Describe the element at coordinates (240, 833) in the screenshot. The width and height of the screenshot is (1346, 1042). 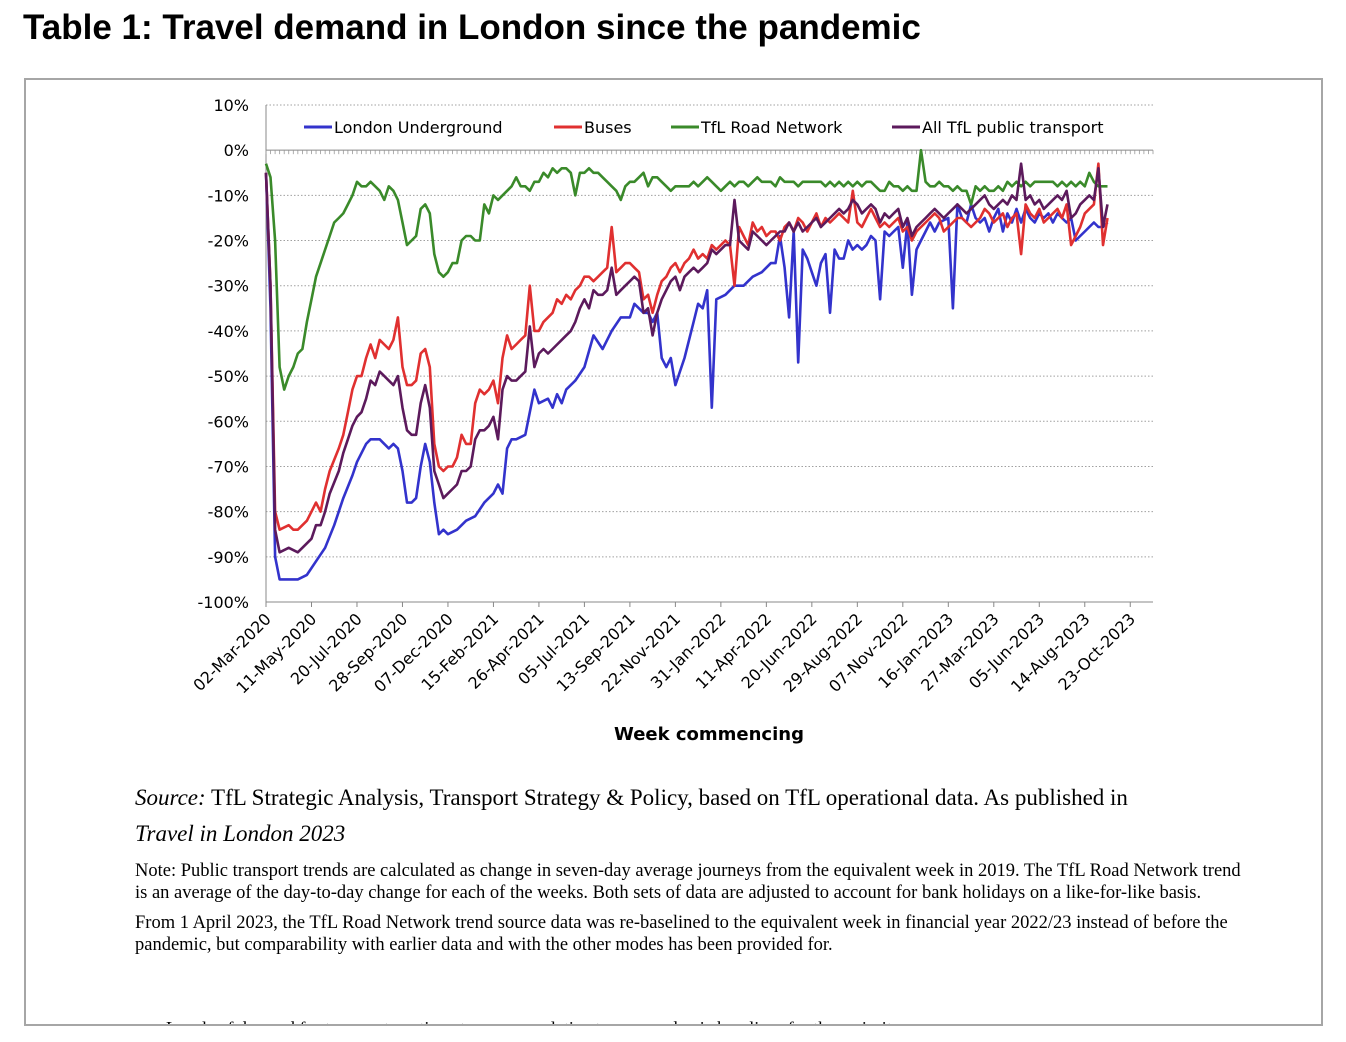
I see `source-publication: Travel in London 2023` at that location.